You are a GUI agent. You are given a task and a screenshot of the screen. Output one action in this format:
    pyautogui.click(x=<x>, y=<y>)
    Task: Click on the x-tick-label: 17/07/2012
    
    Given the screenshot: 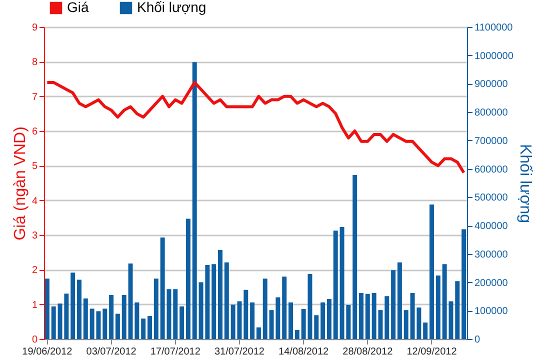 What is the action you would take?
    pyautogui.click(x=175, y=352)
    